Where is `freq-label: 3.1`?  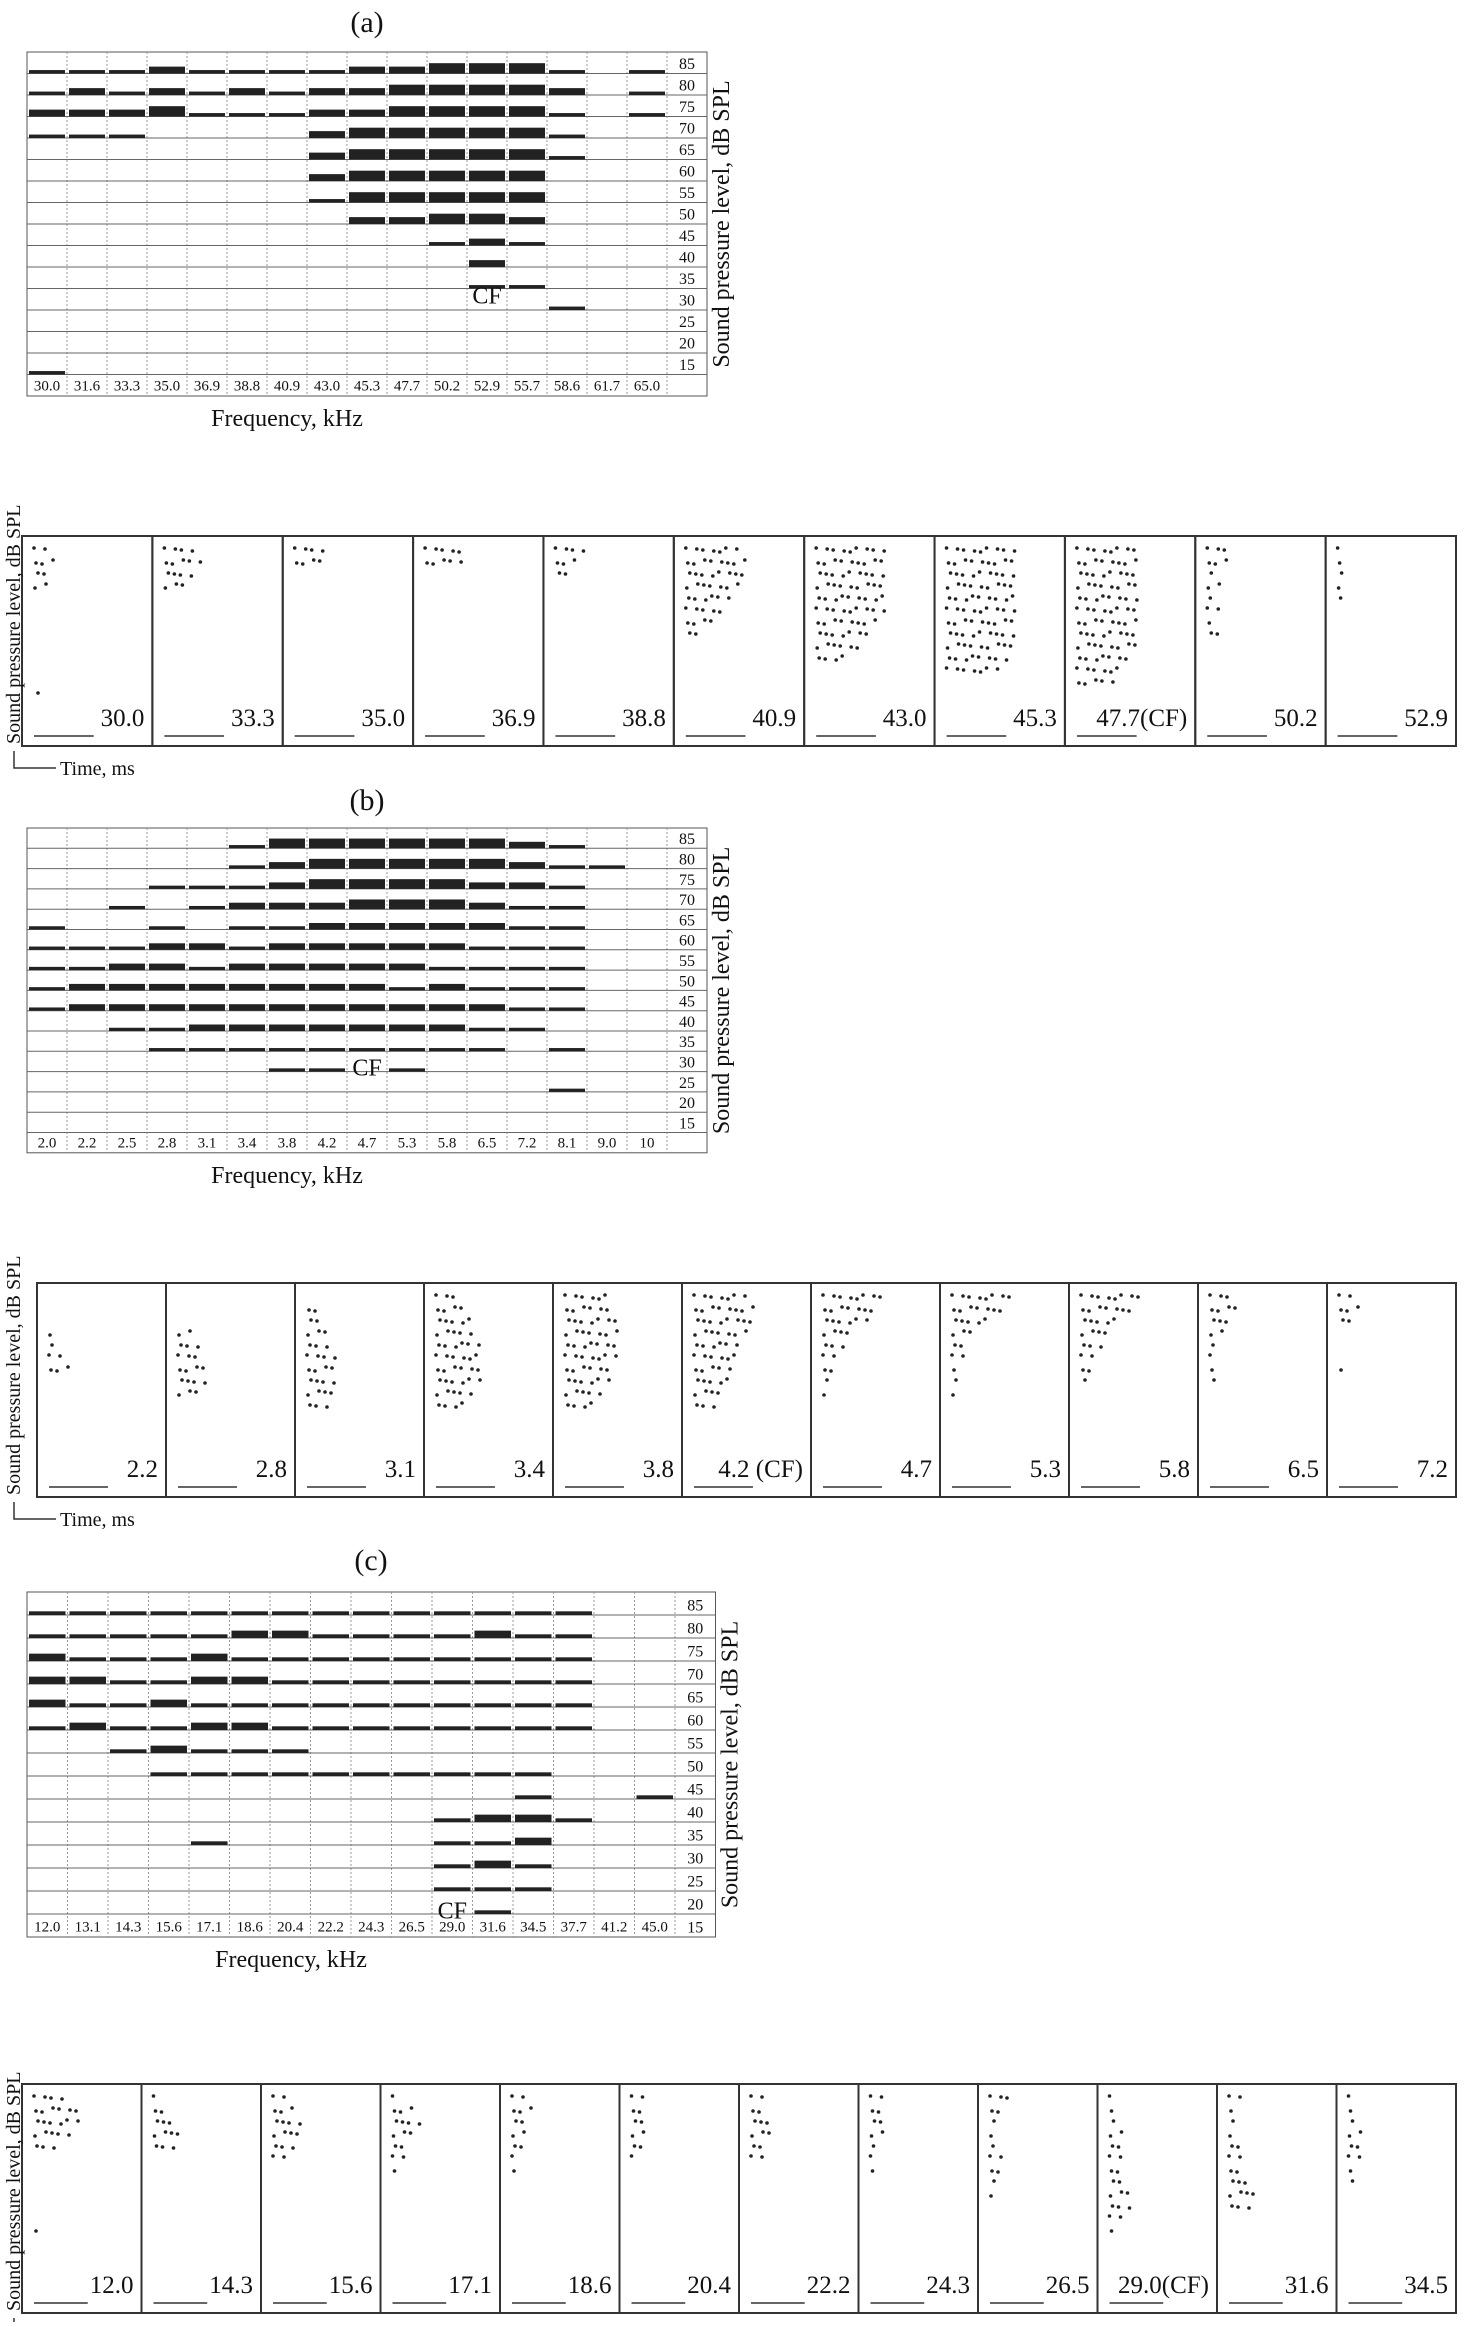 freq-label: 3.1 is located at coordinates (207, 1144).